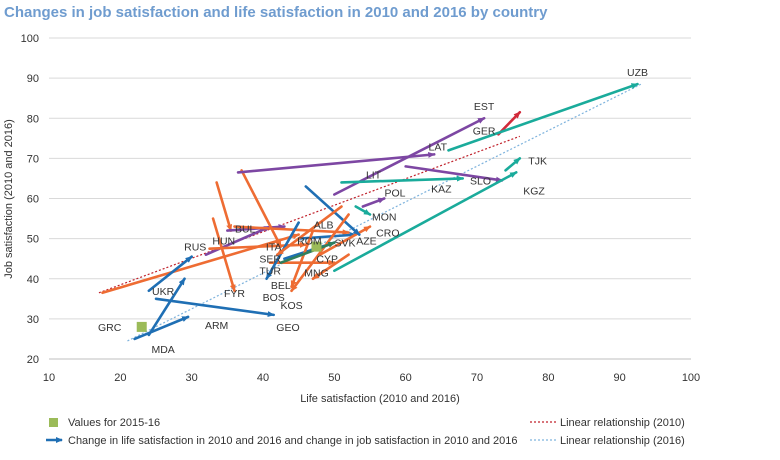  I want to click on x-tick-label: 60, so click(406, 378).